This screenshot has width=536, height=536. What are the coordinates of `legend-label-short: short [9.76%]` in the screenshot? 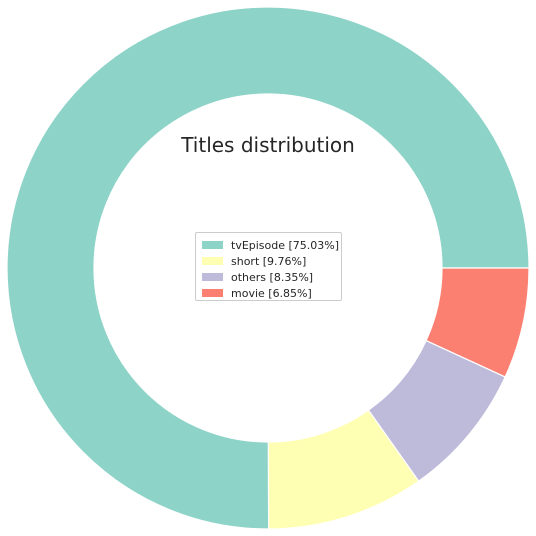 It's located at (269, 261).